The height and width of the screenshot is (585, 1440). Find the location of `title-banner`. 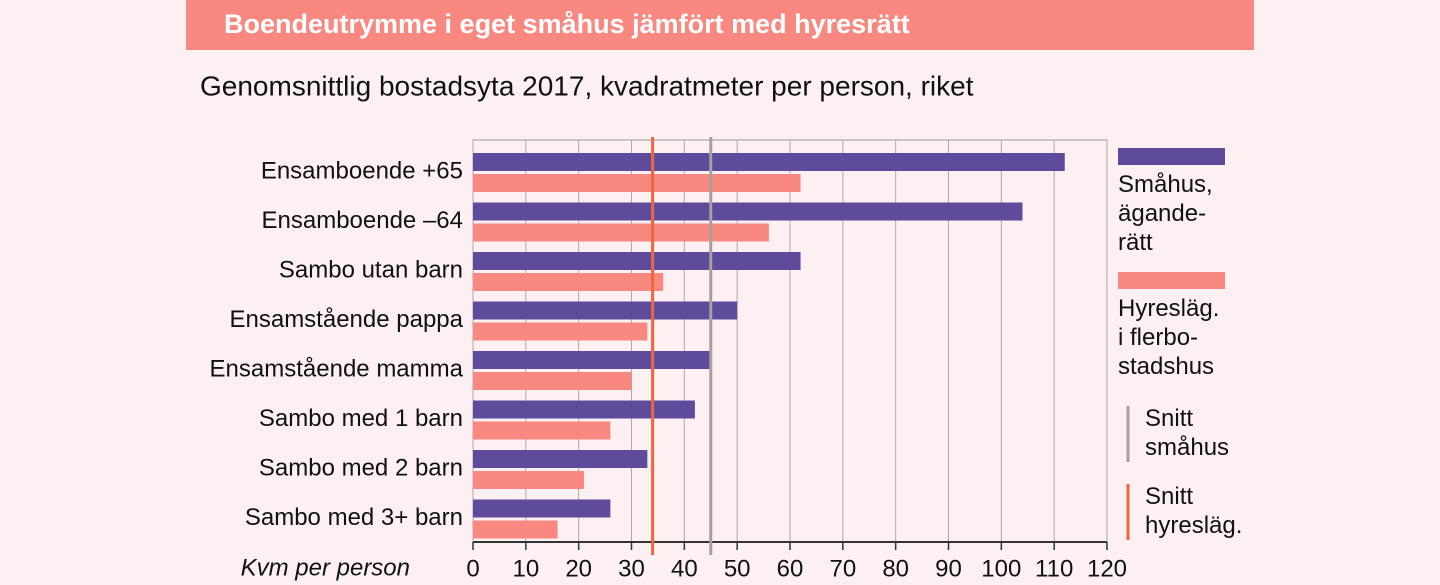

title-banner is located at coordinates (720, 25).